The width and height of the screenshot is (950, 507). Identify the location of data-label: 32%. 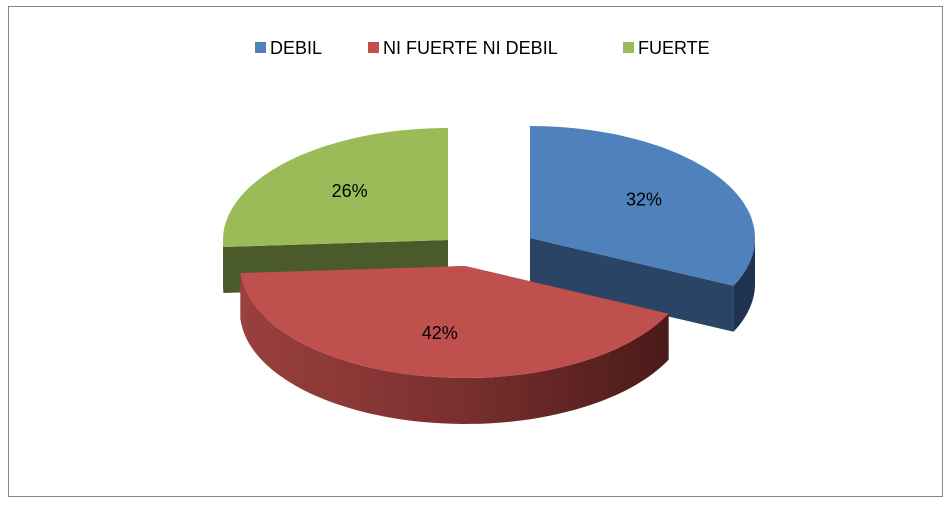
(644, 200).